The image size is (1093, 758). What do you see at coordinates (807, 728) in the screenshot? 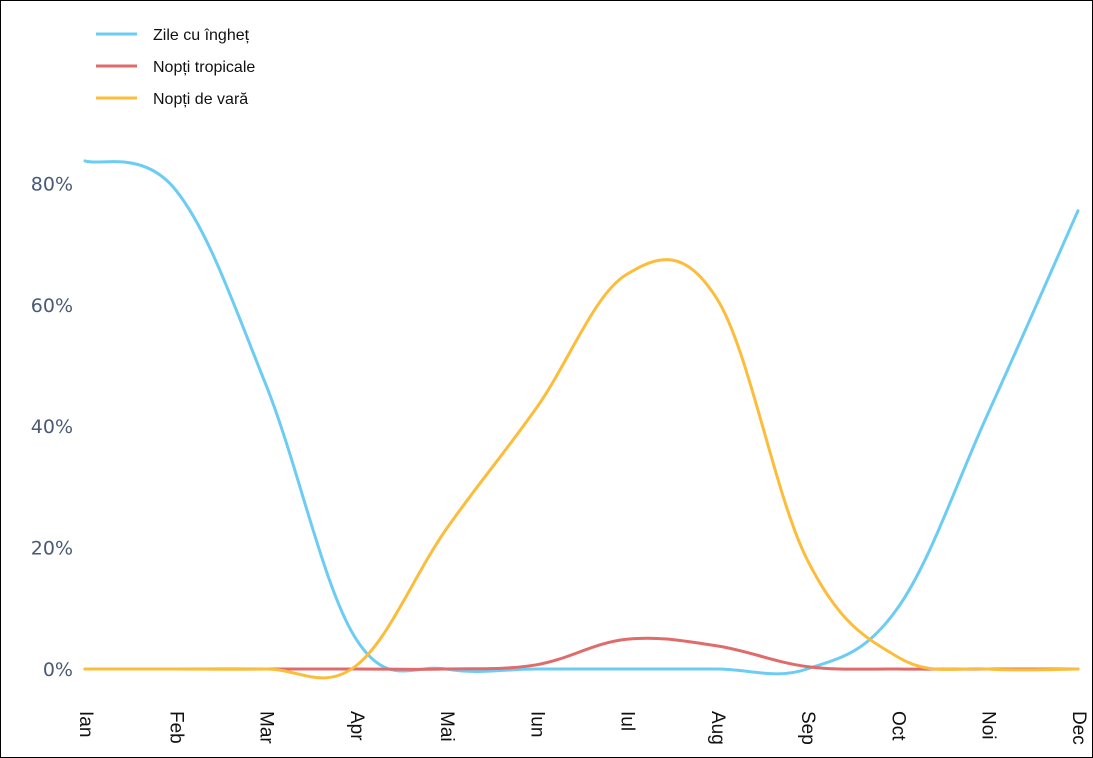
I see `x-tick-label-sep: Sep` at bounding box center [807, 728].